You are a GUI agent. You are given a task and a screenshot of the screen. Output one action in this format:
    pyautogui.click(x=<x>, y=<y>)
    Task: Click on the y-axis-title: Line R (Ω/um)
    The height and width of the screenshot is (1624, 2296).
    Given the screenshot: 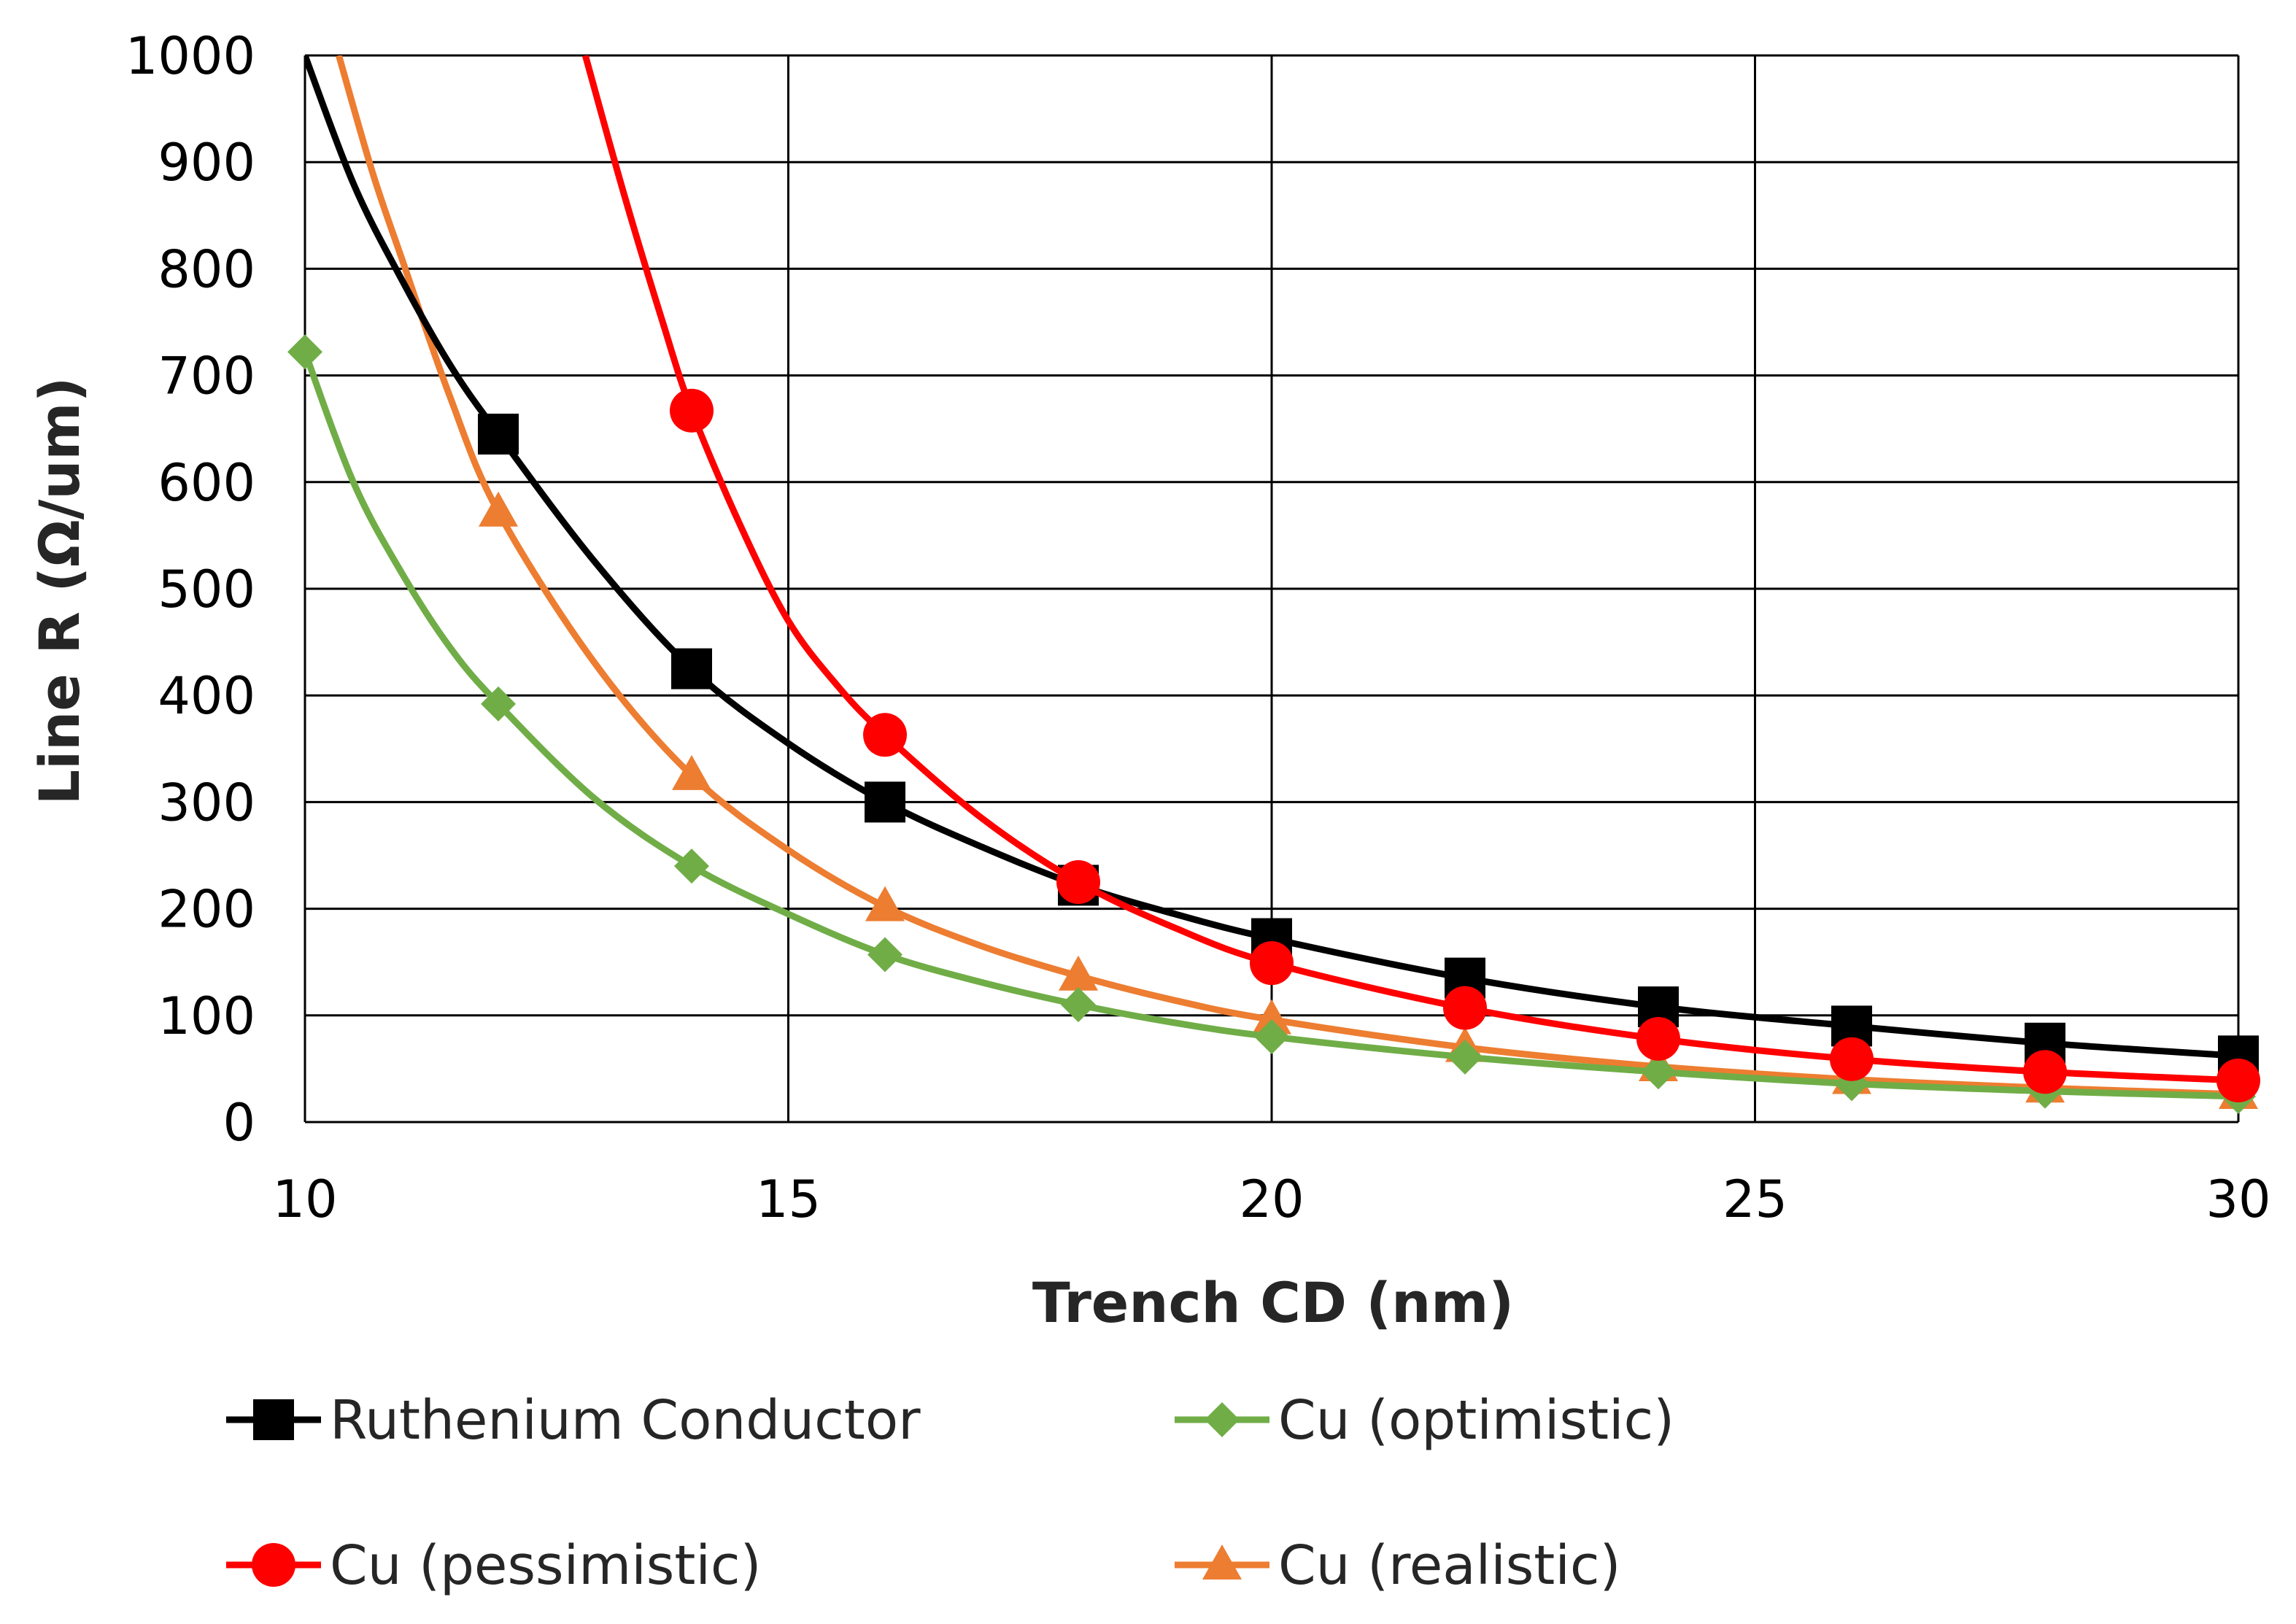 What is the action you would take?
    pyautogui.click(x=60, y=591)
    